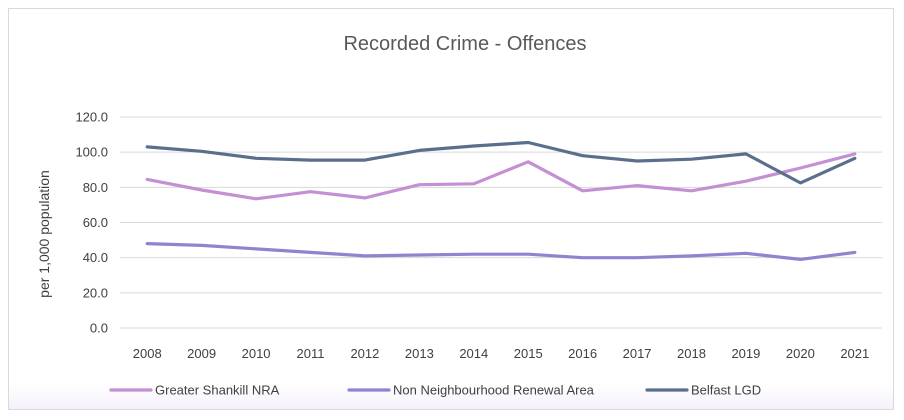 The width and height of the screenshot is (904, 420). I want to click on legend-band, so click(451, 396).